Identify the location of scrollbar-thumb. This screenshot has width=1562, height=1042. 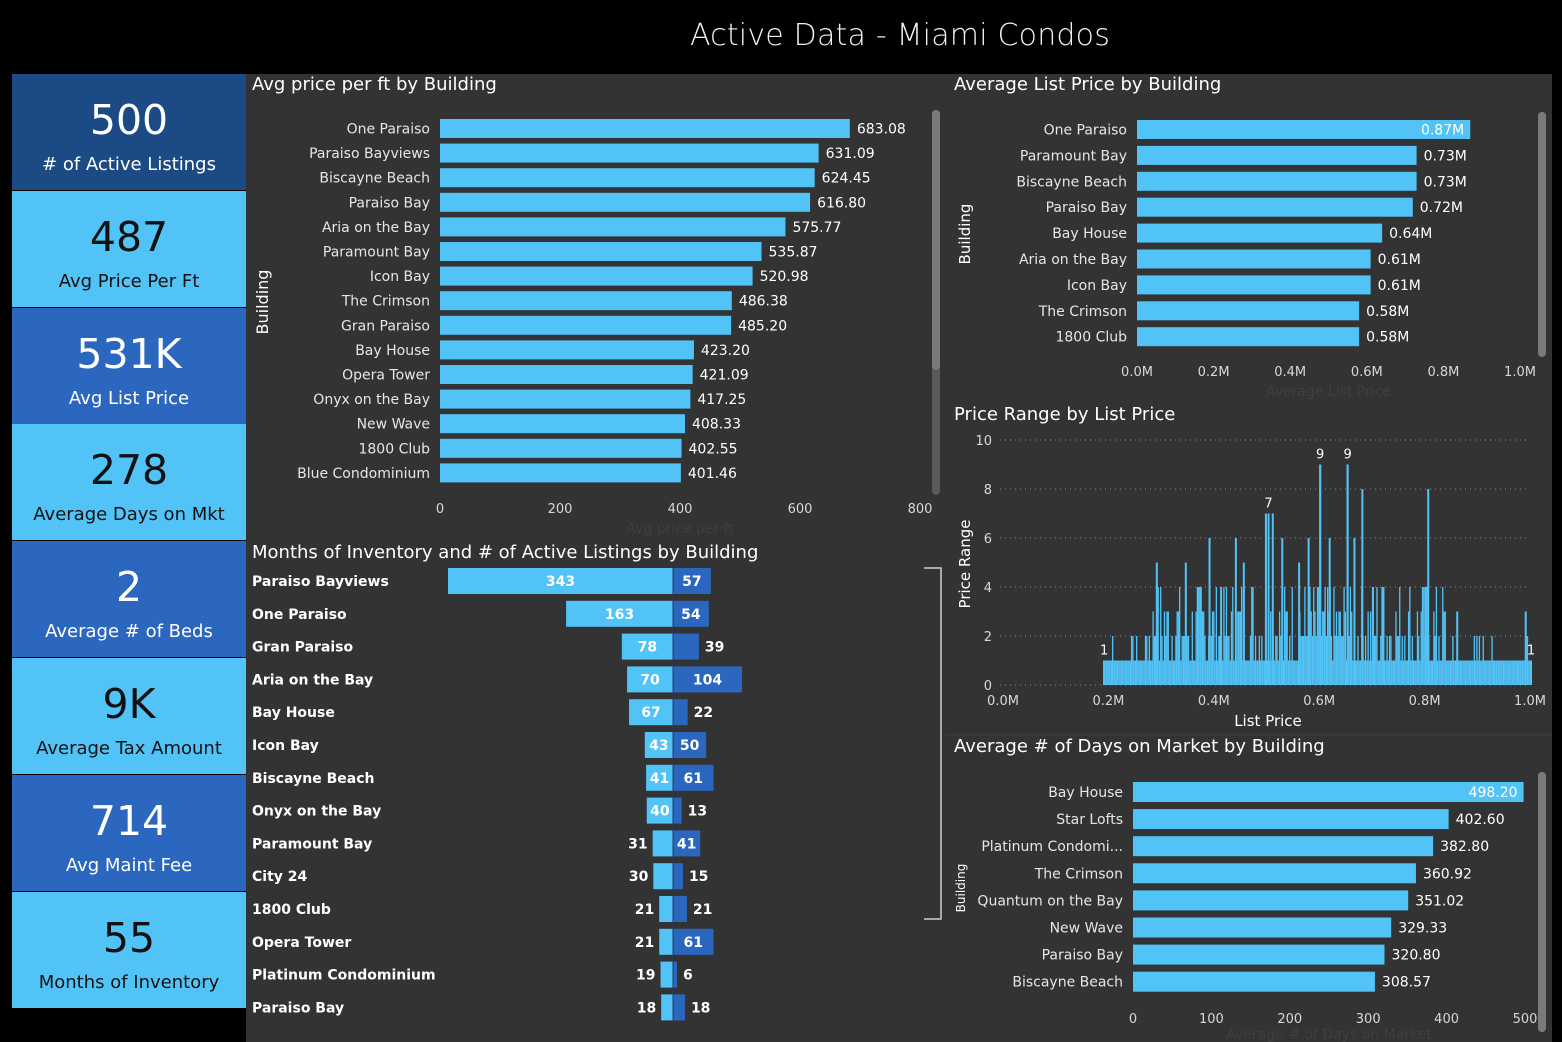
(1542, 902).